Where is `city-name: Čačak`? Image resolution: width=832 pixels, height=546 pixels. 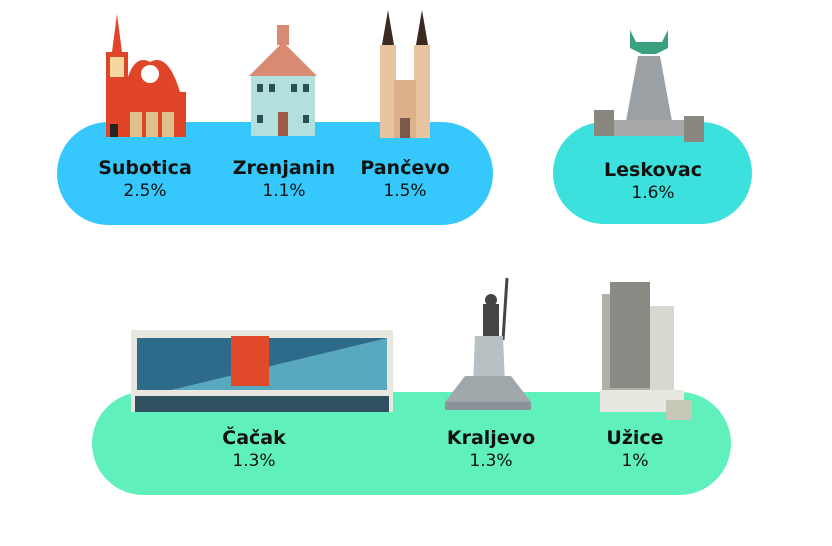 city-name: Čačak is located at coordinates (254, 438).